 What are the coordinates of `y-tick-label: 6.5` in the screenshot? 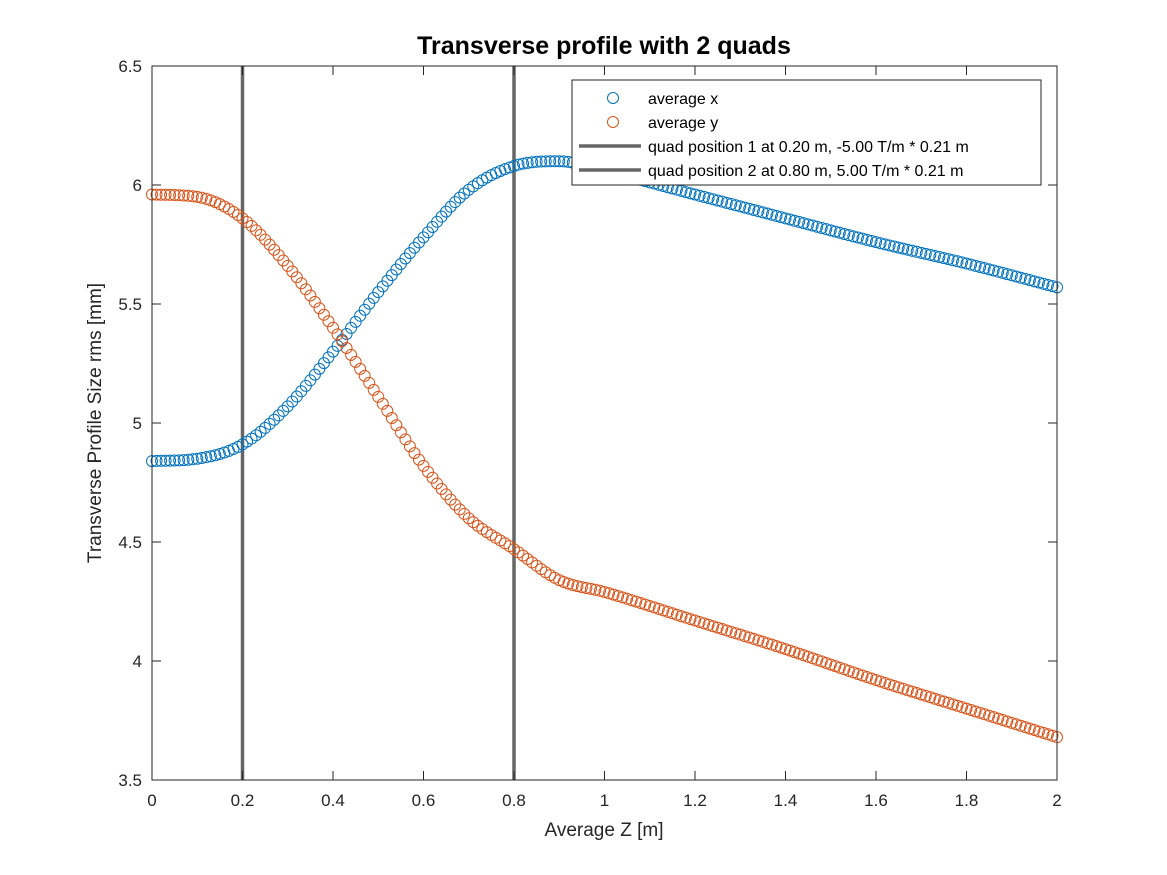 It's located at (130, 66).